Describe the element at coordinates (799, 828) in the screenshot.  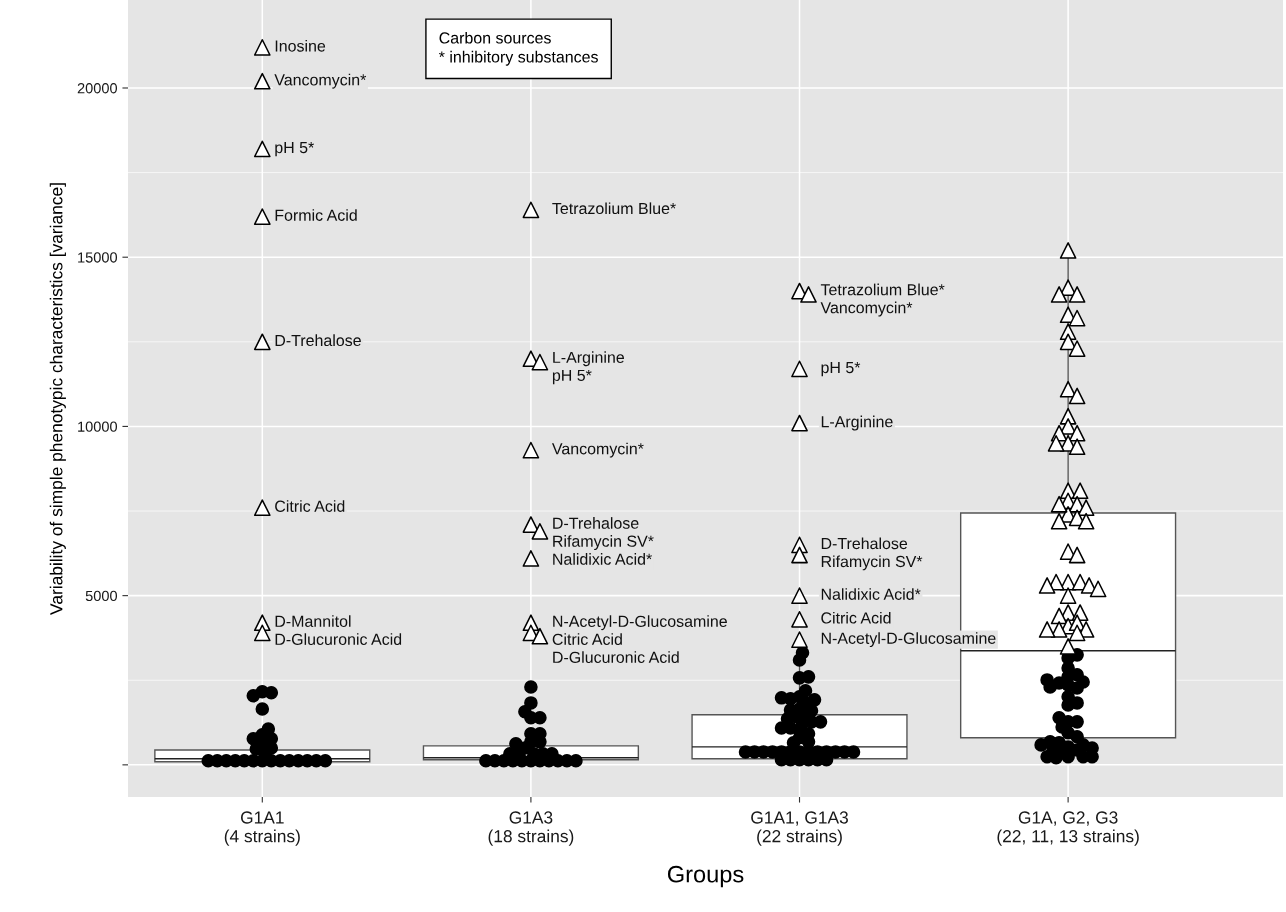
I see `x-tick-label: G1A1, G1A3 (22 strains)` at that location.